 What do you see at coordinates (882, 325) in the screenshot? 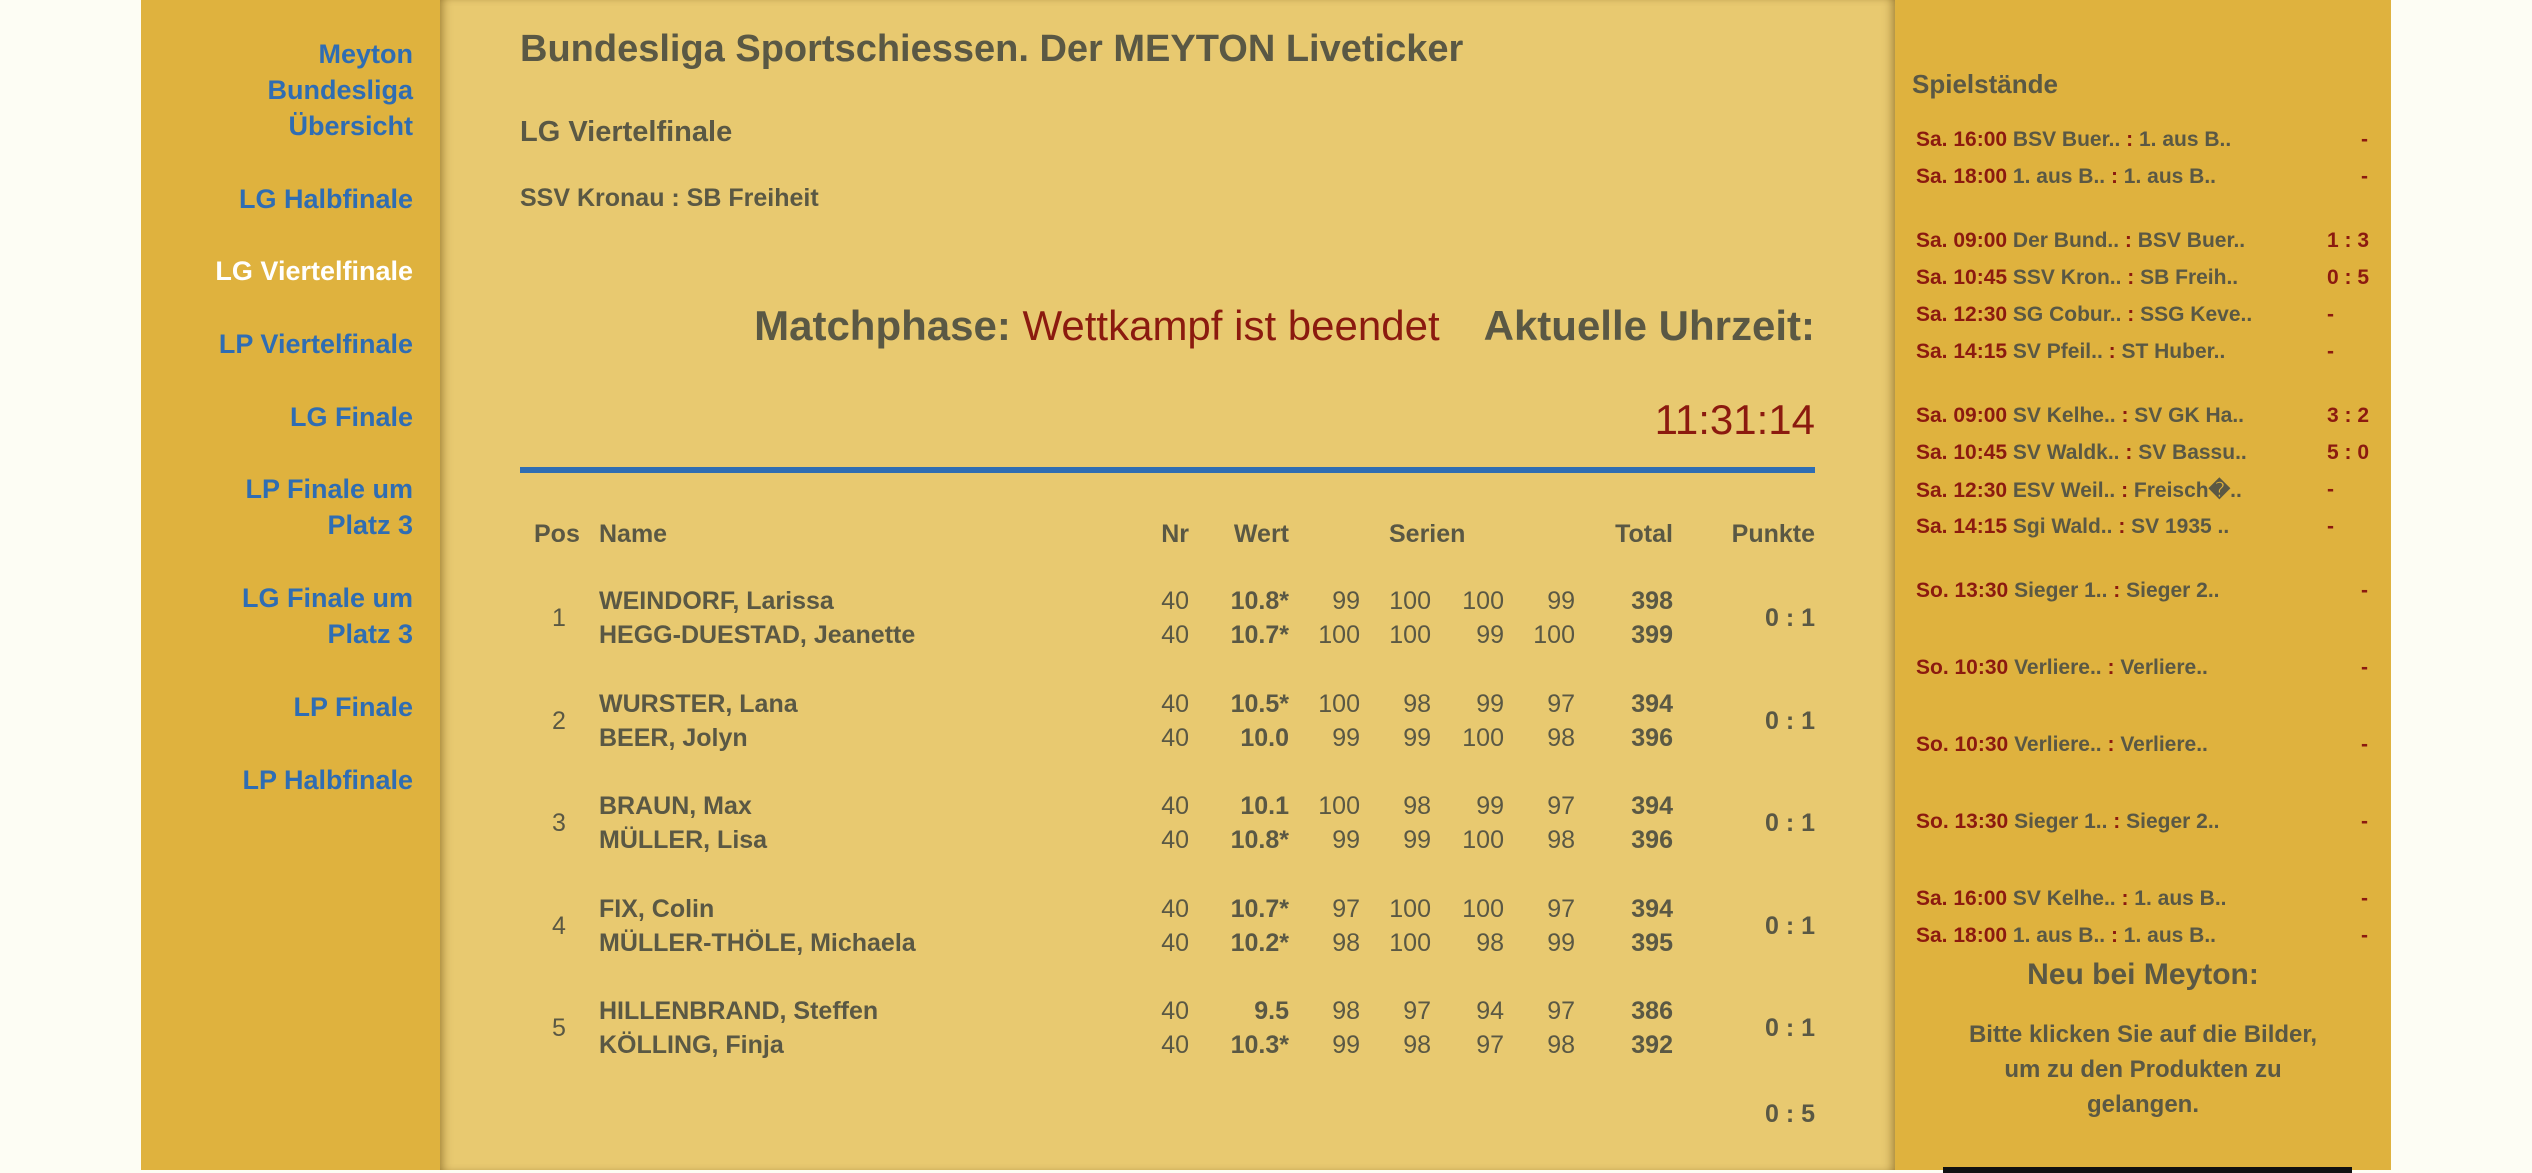
I see `phase-label: Matchphase:` at bounding box center [882, 325].